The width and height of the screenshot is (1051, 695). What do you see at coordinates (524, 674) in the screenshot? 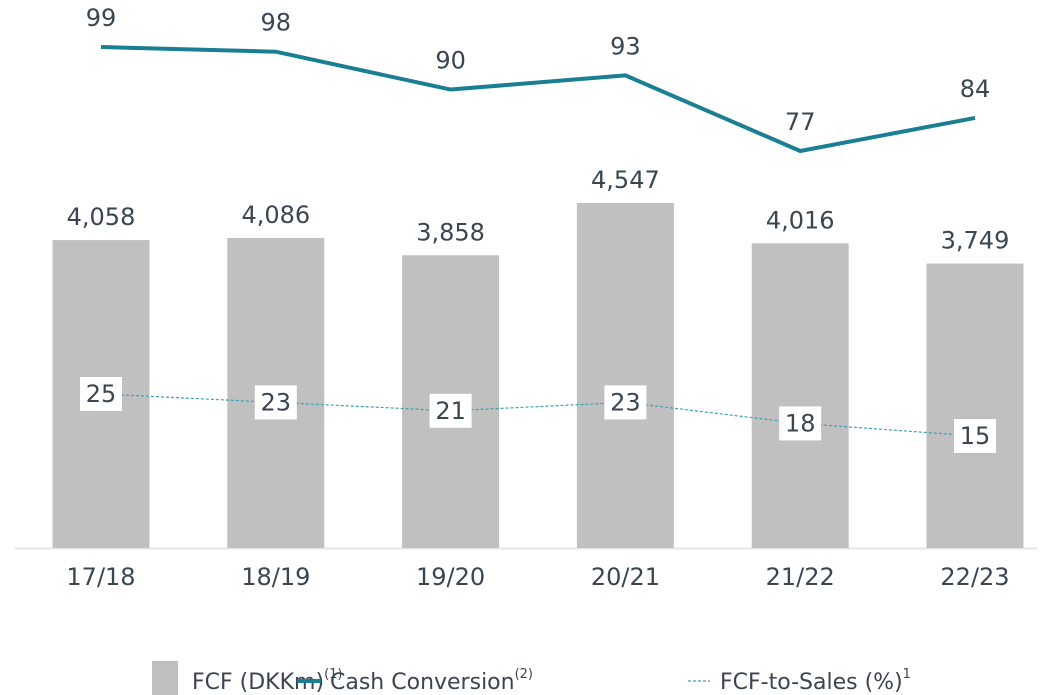
I see `legend-sup: (2)` at bounding box center [524, 674].